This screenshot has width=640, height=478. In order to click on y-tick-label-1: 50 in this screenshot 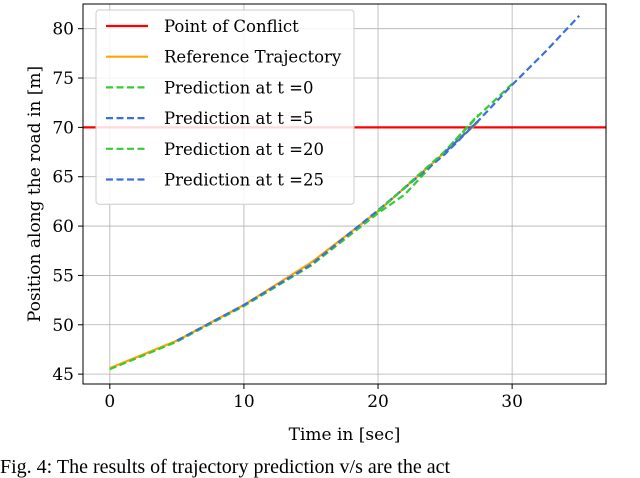, I will do `click(63, 326)`.